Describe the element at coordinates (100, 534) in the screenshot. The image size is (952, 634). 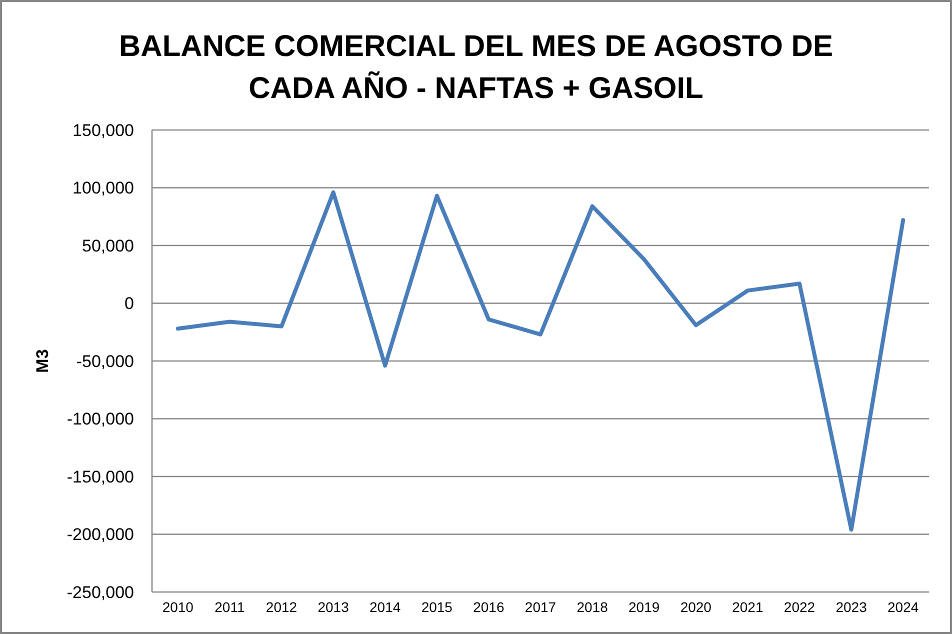
I see `y-tick-label: -200,000` at that location.